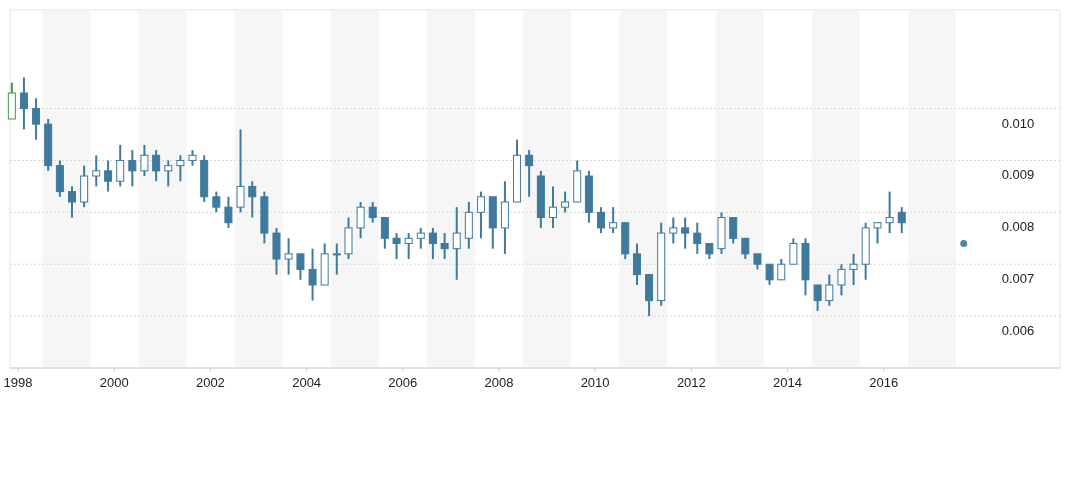  What do you see at coordinates (787, 382) in the screenshot?
I see `x-tick-label: 2014` at bounding box center [787, 382].